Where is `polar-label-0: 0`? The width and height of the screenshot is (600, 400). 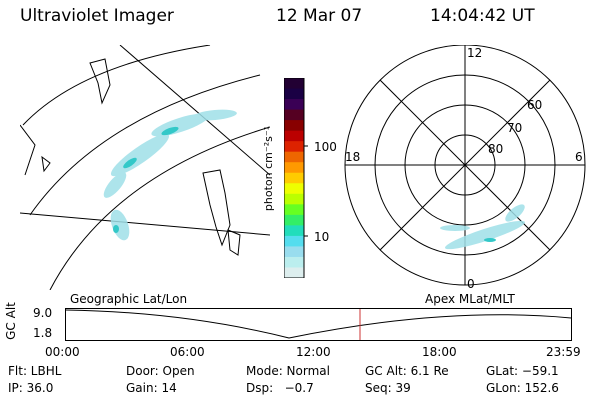
polar-label-0: 0 is located at coordinates (471, 283).